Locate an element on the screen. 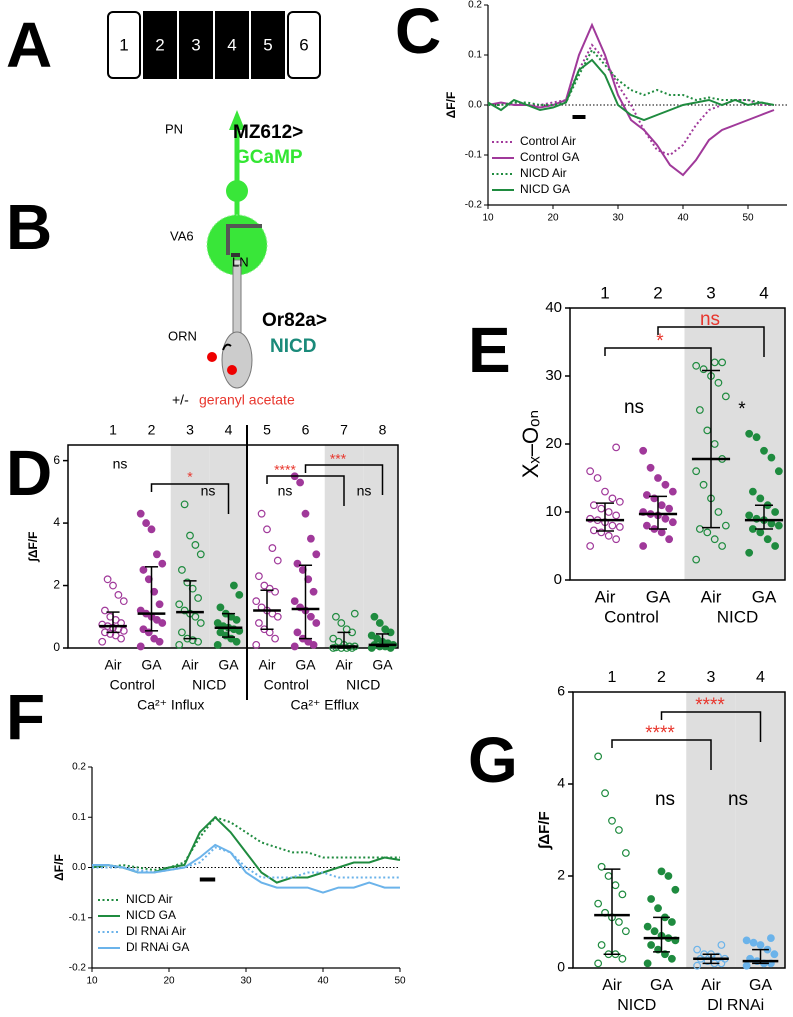 This screenshot has height=1017, width=793. y-axis-label: Xₓ–Oₒₙ is located at coordinates (530, 444).